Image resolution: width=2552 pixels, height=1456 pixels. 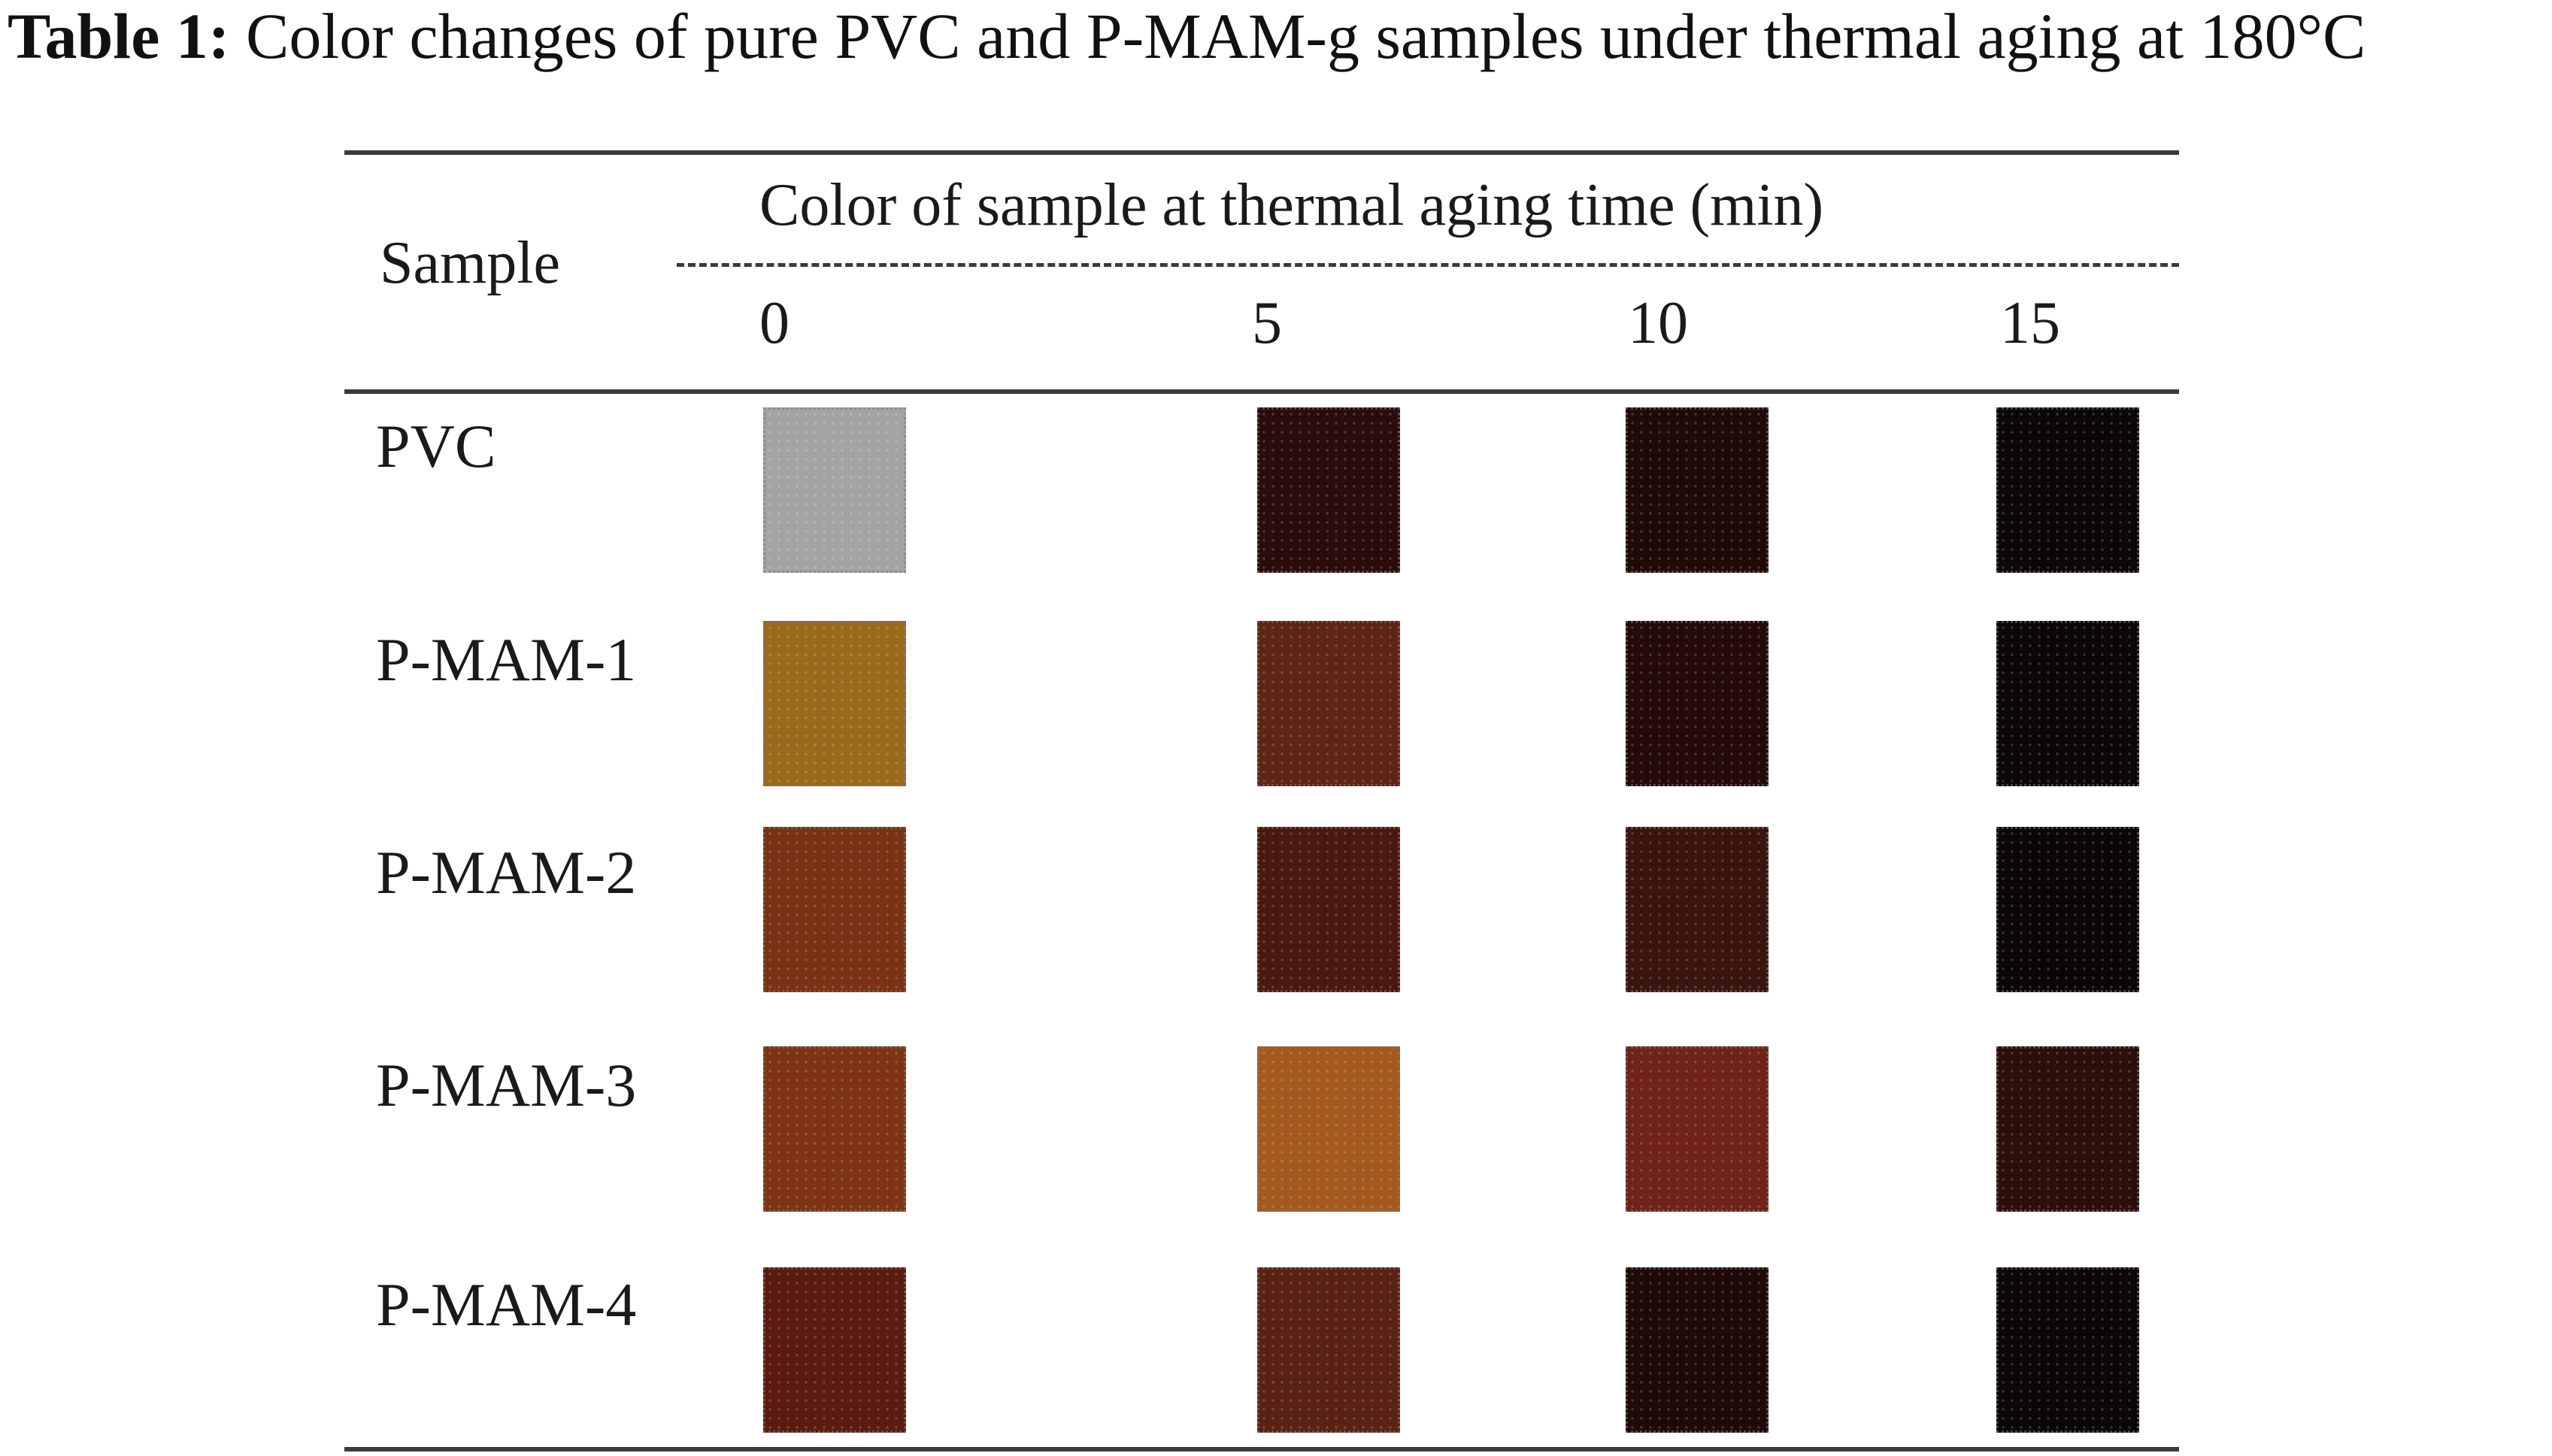 What do you see at coordinates (1328, 490) in the screenshot?
I see `swatch-pvc-5min` at bounding box center [1328, 490].